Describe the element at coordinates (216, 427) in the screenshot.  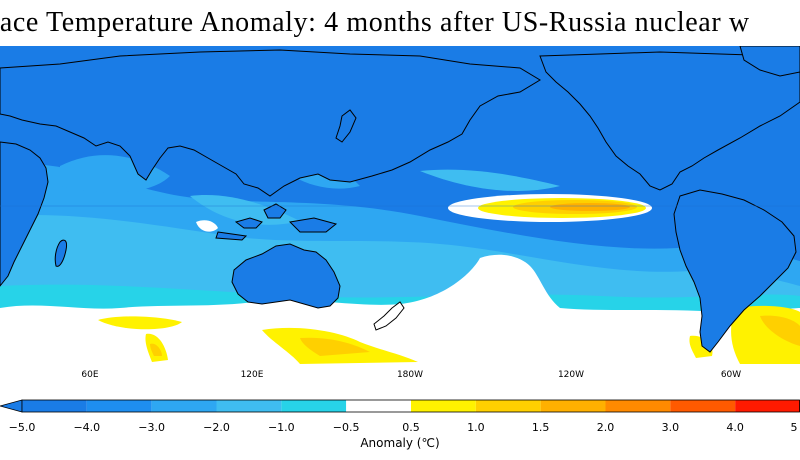
I see `colorbar-tick-label: −2.0` at that location.